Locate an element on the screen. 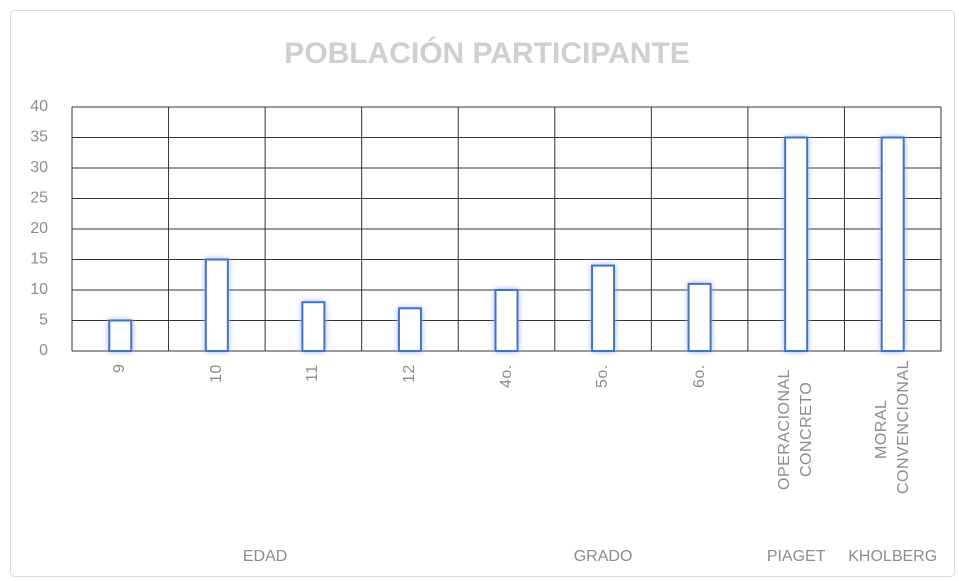  group-label: KHOLBERG is located at coordinates (892, 556).